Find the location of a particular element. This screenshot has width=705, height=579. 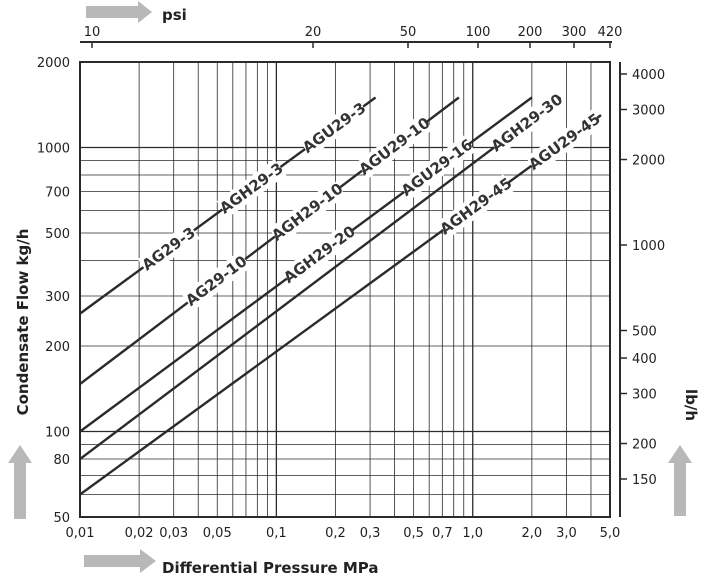

right-tick-label: 4000 is located at coordinates (648, 75).